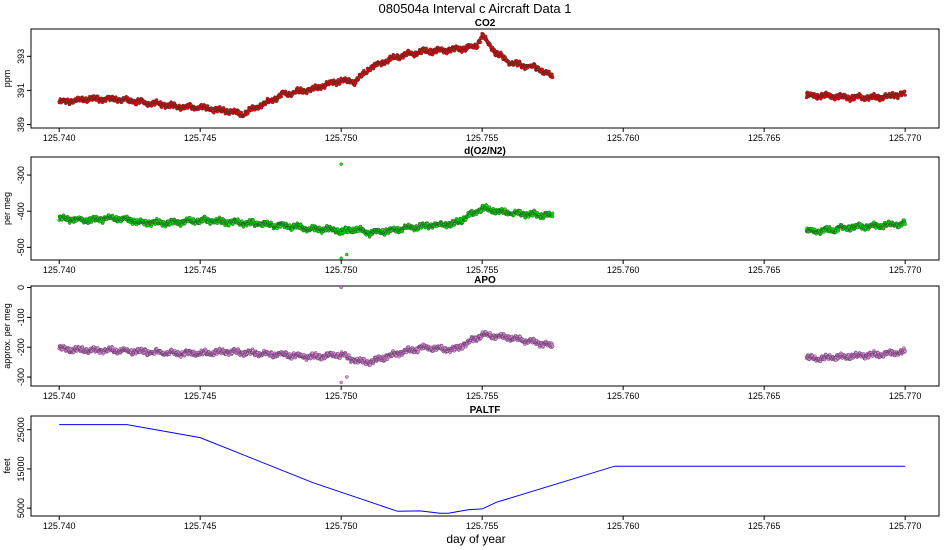 This screenshot has height=550, width=950. What do you see at coordinates (7, 336) in the screenshot?
I see `y-axis-label: approx. per meg` at bounding box center [7, 336].